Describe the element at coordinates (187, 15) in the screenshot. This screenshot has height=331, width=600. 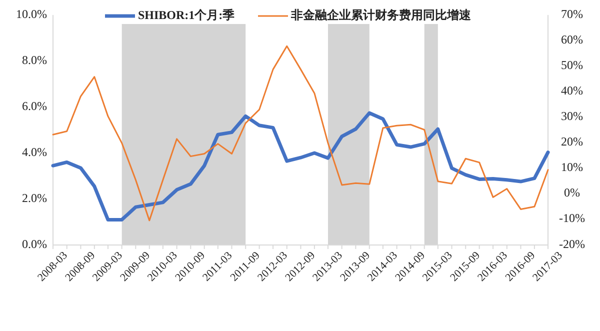
I see `legend-label: SHIBOR:1个月:季` at that location.